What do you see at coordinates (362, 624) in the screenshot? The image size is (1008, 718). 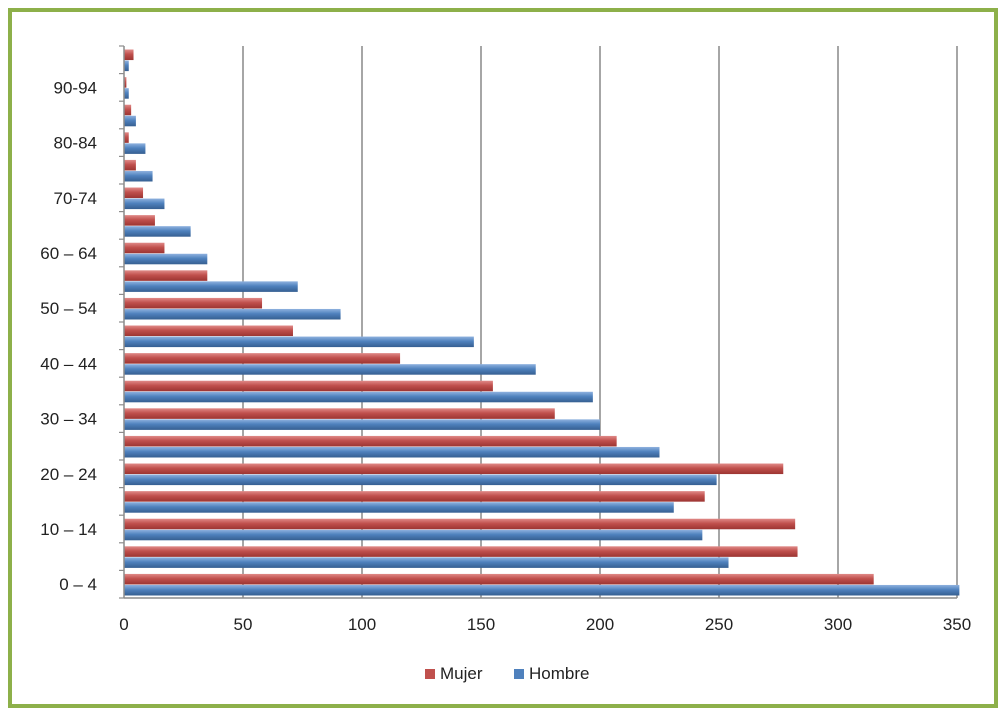 I see `x-tick-label-100: 100` at bounding box center [362, 624].